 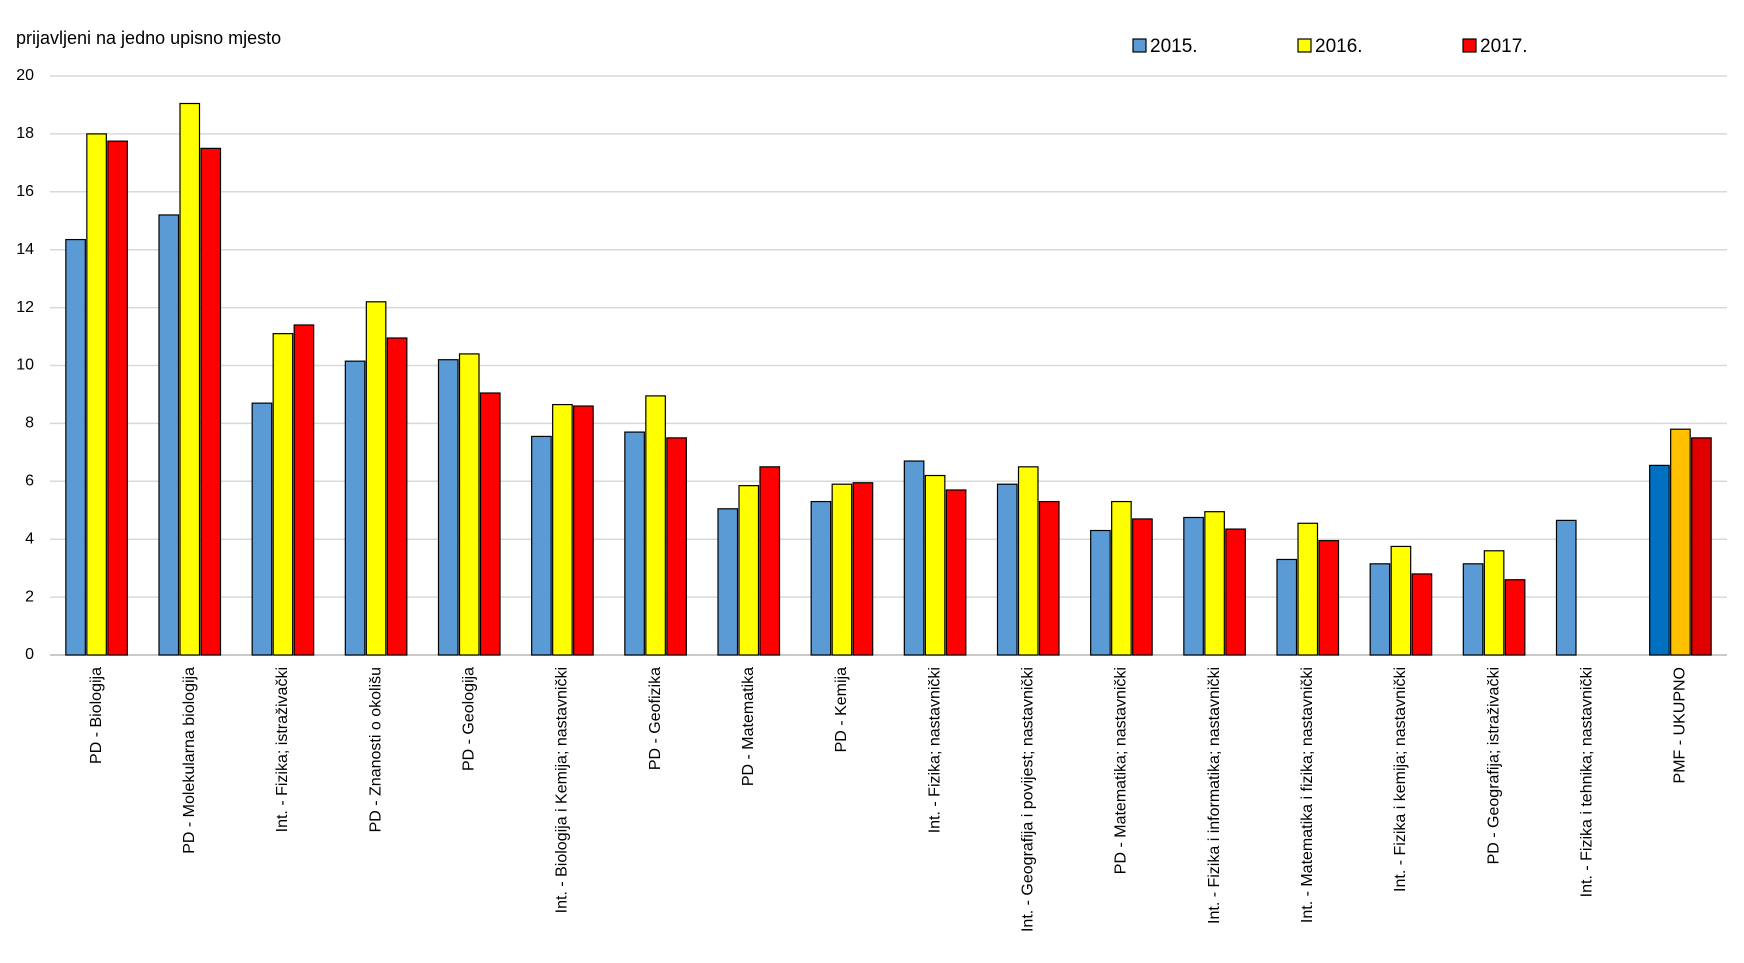 What do you see at coordinates (25, 191) in the screenshot?
I see `y-tick-label: 16` at bounding box center [25, 191].